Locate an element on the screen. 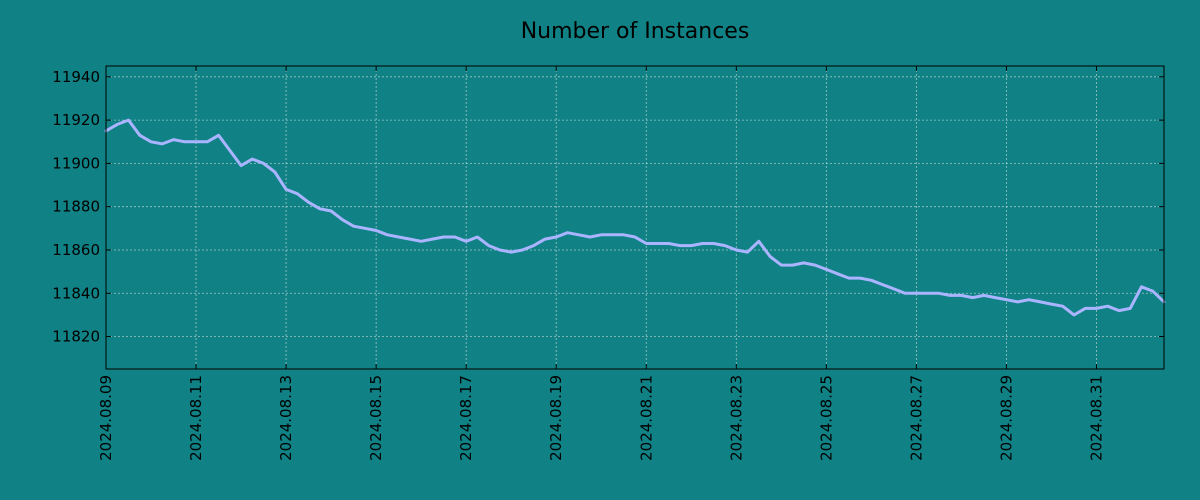  x-tick-label: 2024.08.13 is located at coordinates (286, 418).